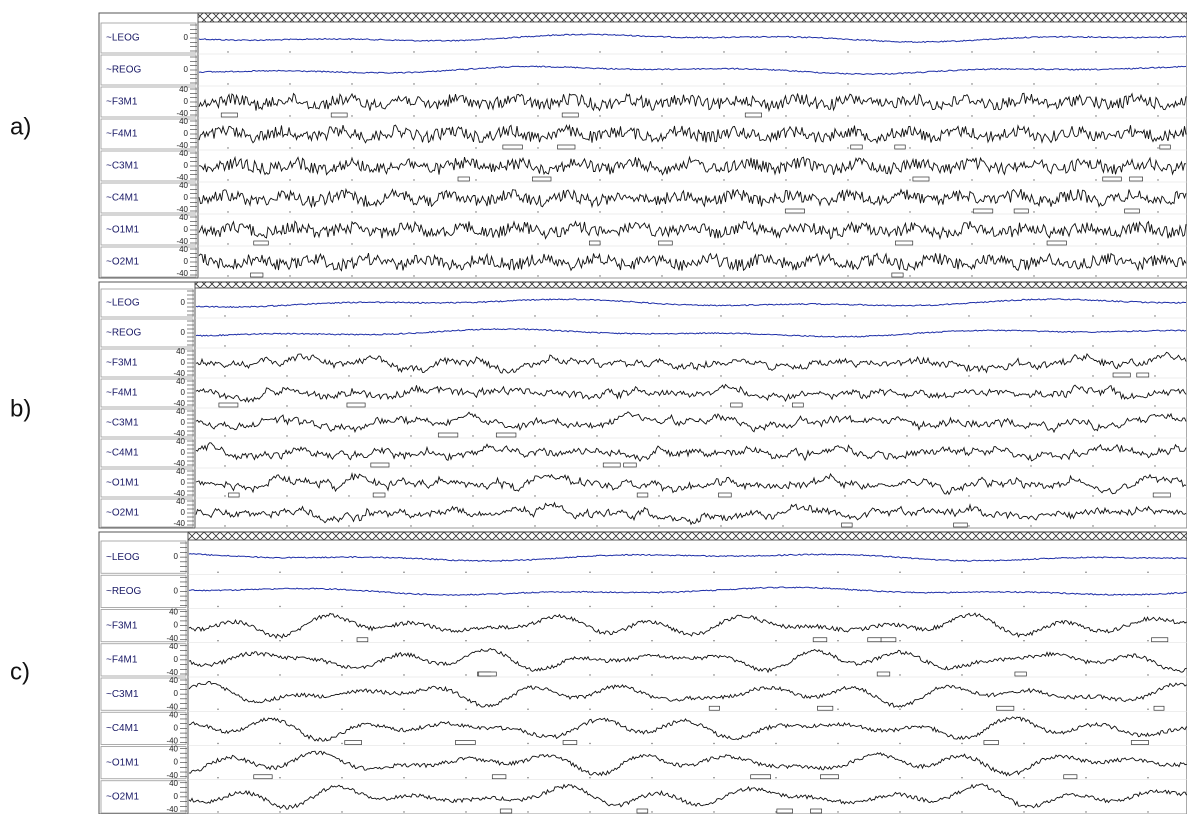  I want to click on scale-label: 40, so click(180, 411).